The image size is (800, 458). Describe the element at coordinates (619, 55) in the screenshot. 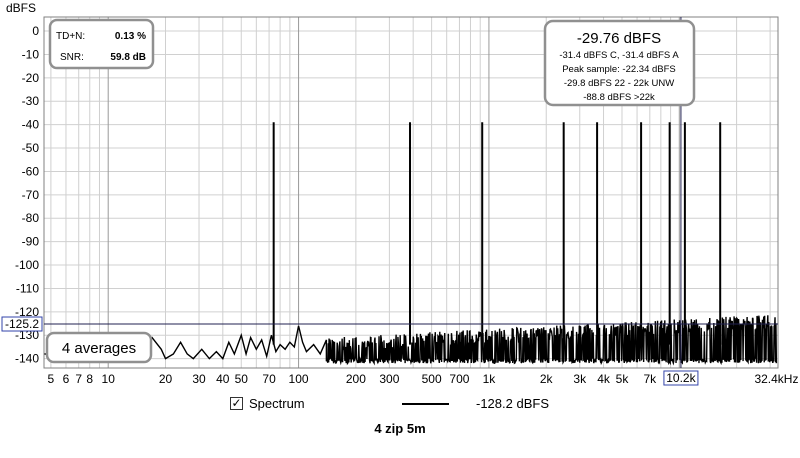

I see `weighted-levels: -31.4 dBFS C, -31.4 dBFS A` at that location.